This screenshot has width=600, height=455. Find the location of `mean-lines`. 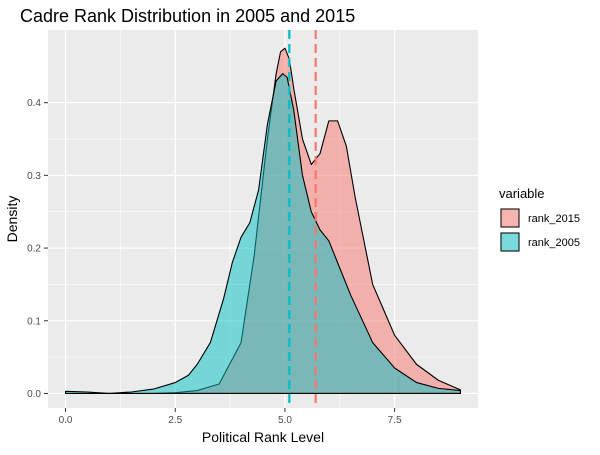

mean-lines is located at coordinates (302, 219).